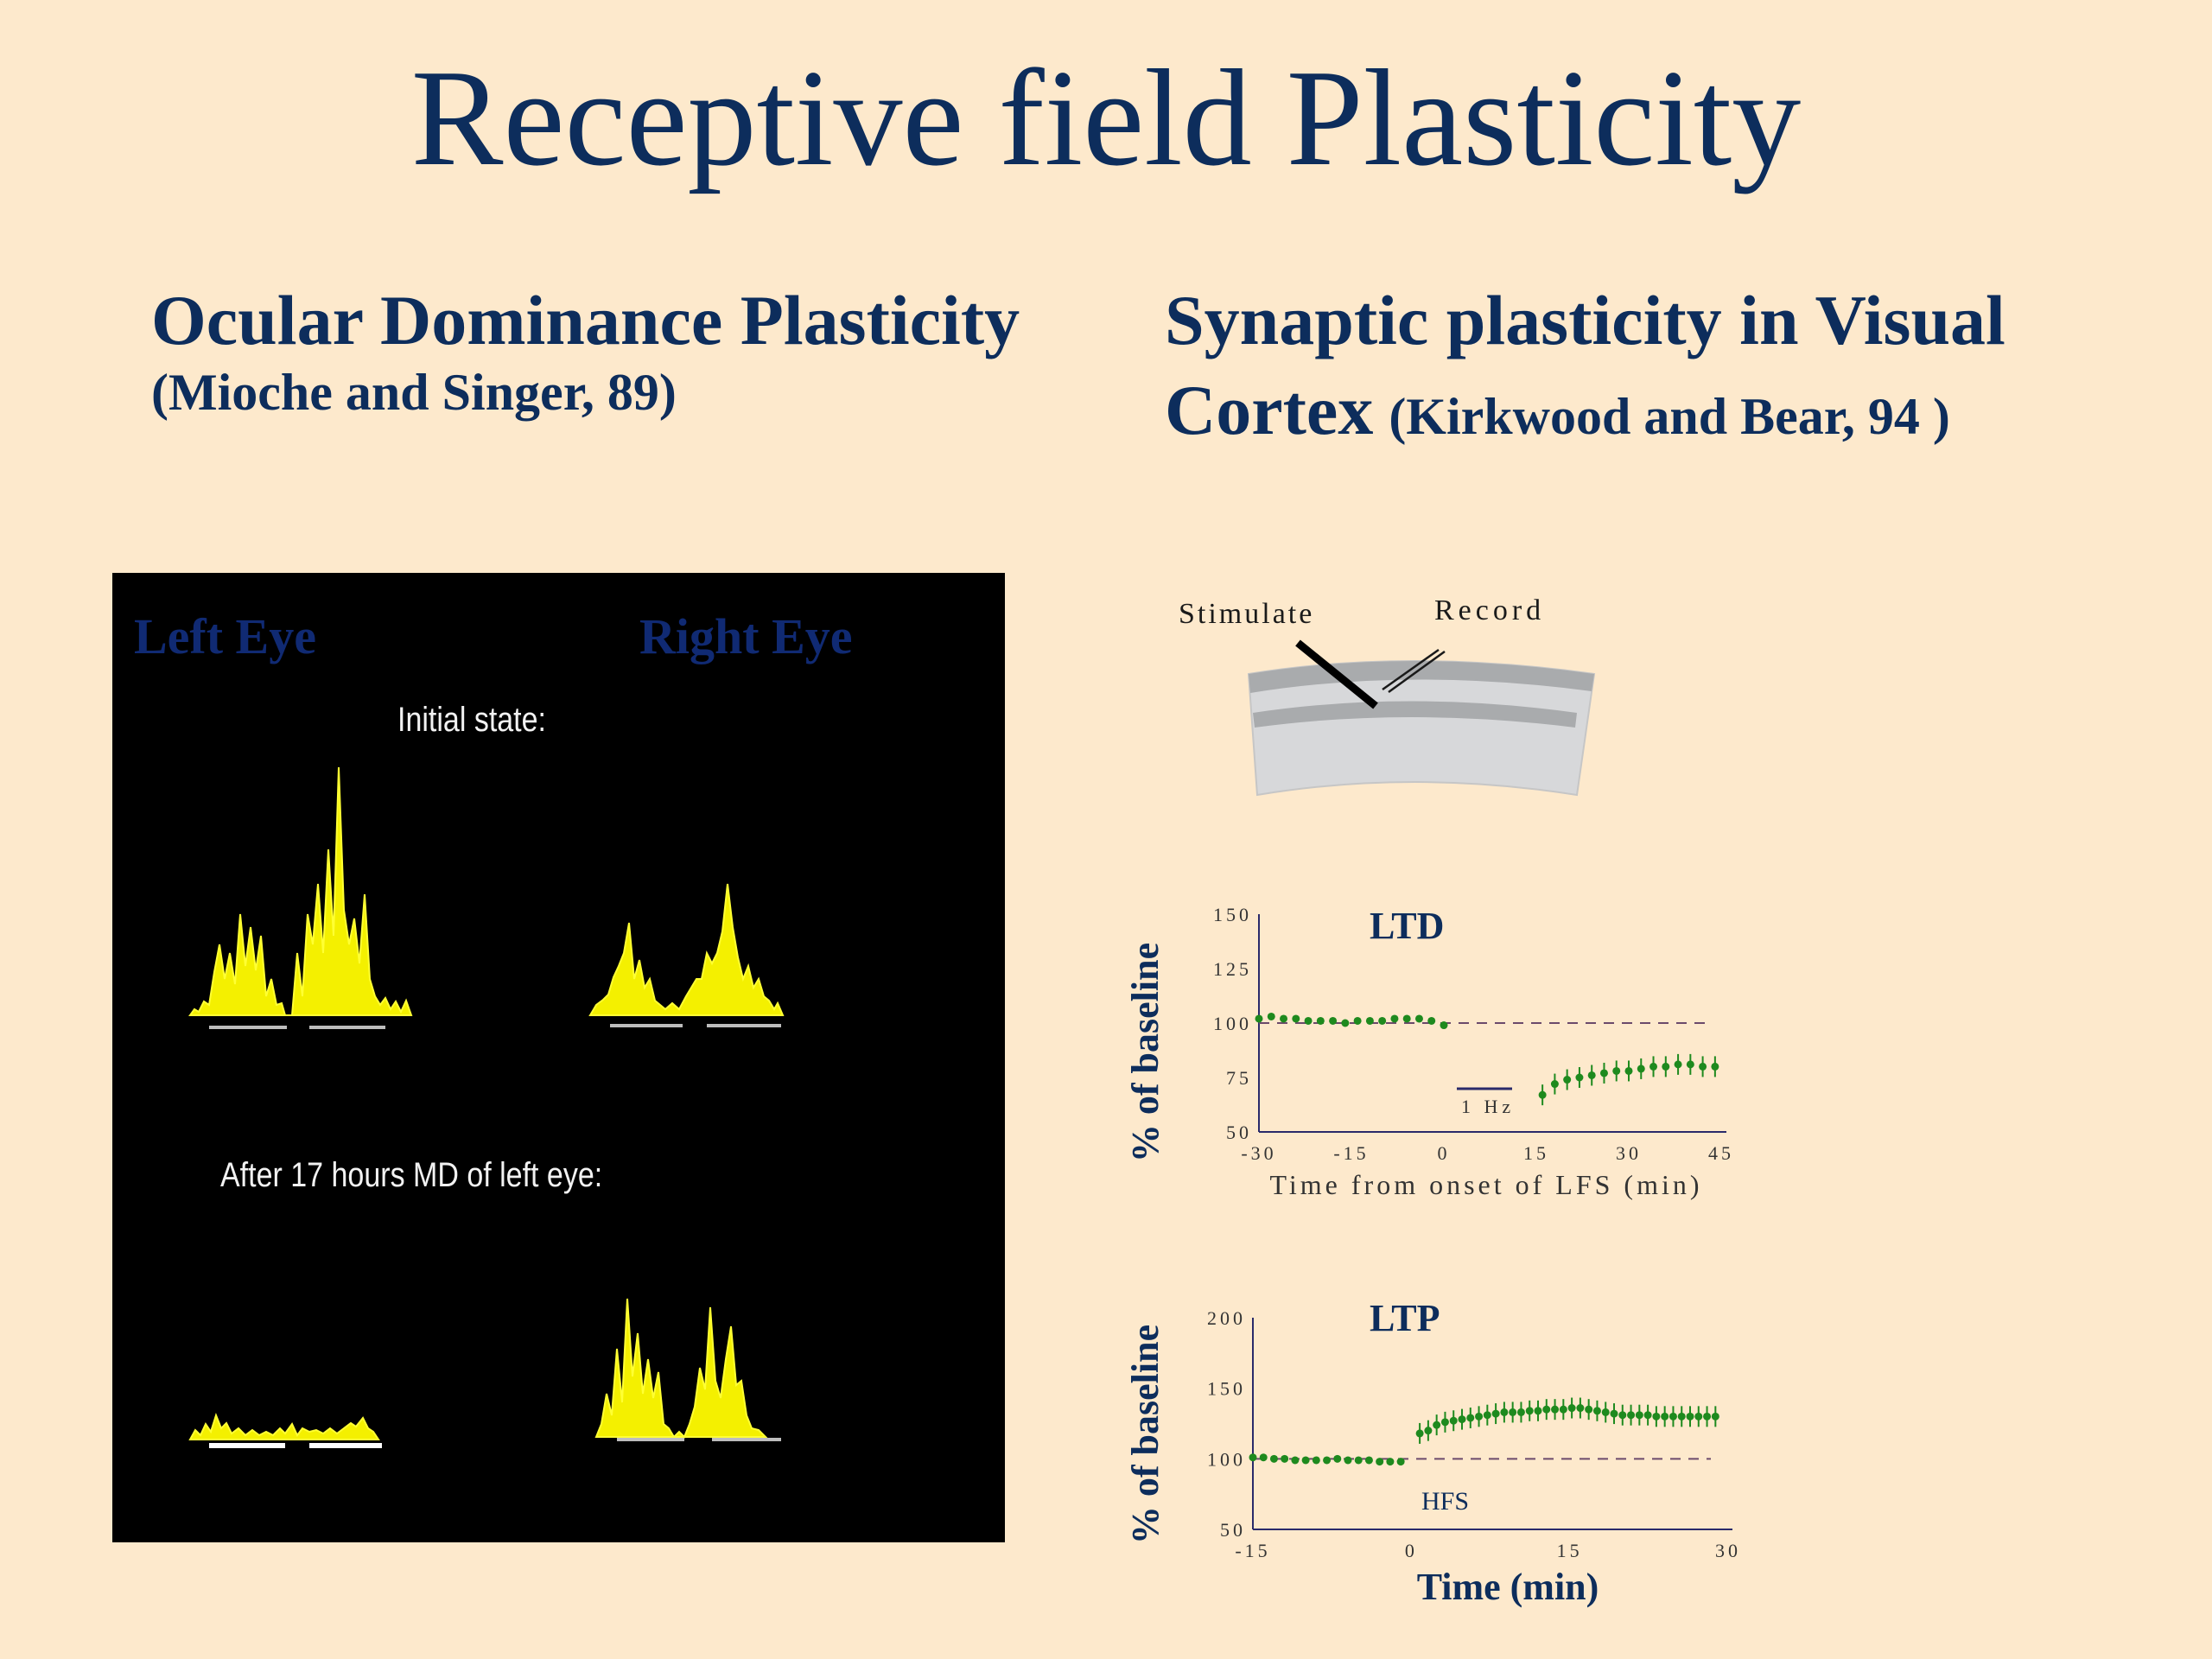  I want to click on cortex-layer-band, so click(1415, 714).